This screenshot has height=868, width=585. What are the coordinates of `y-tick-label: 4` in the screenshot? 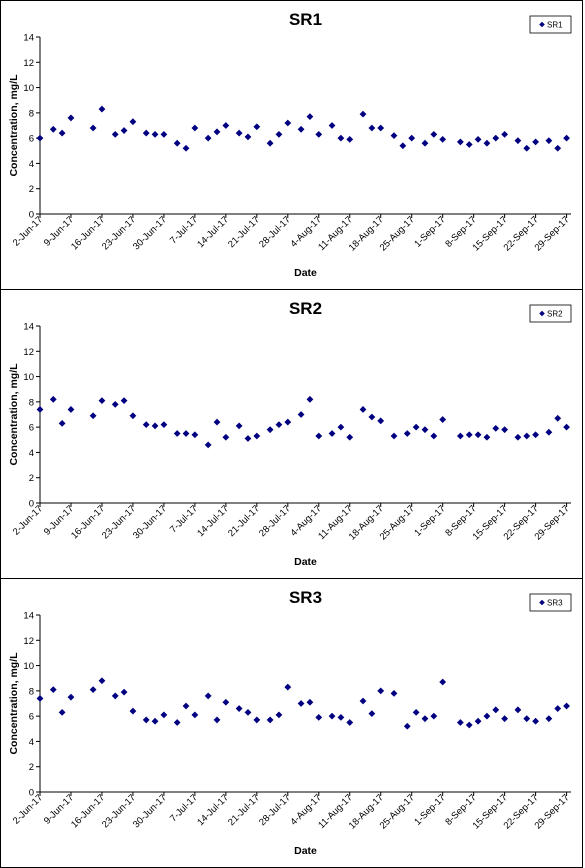 It's located at (31, 742).